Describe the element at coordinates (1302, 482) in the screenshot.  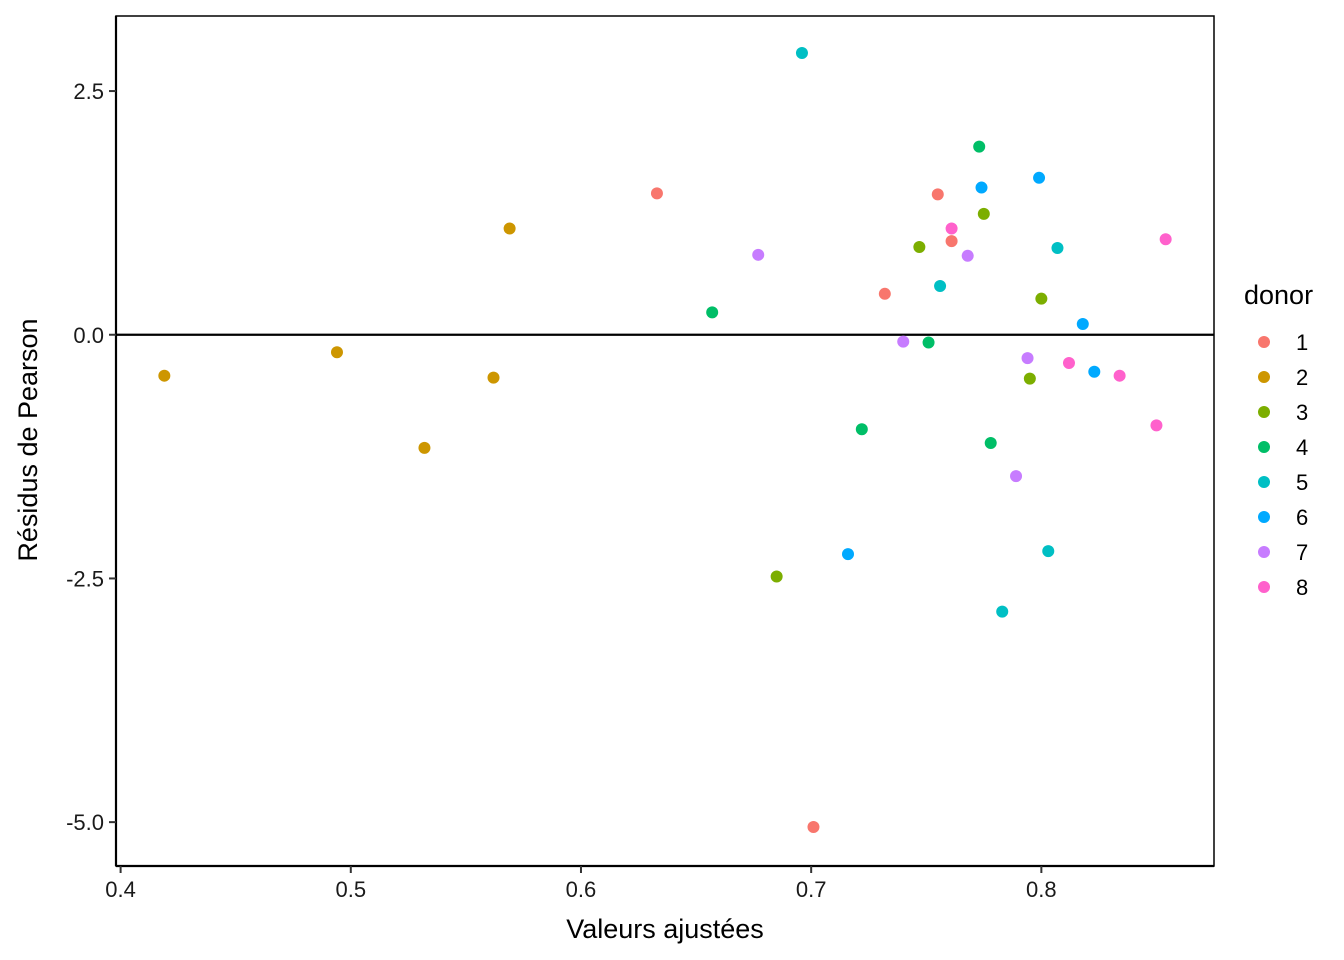
I see `legend-label-5: 5` at that location.